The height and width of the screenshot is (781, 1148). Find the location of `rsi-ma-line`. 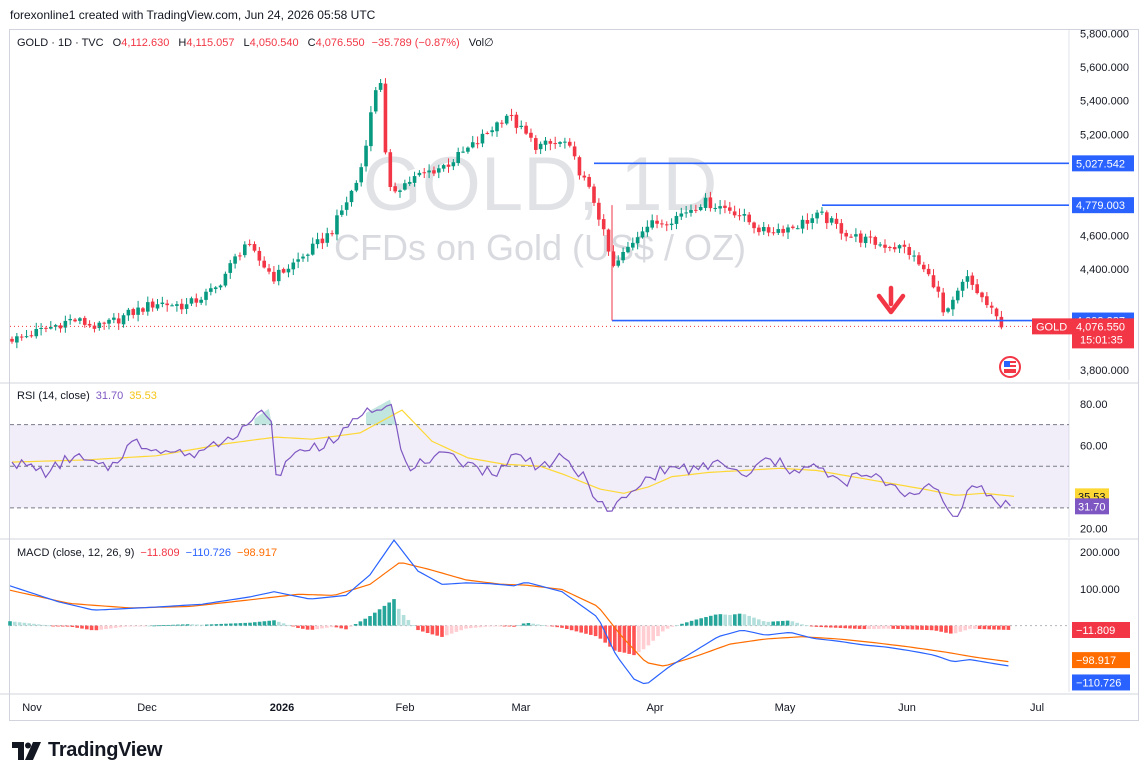

rsi-ma-line is located at coordinates (513, 453).